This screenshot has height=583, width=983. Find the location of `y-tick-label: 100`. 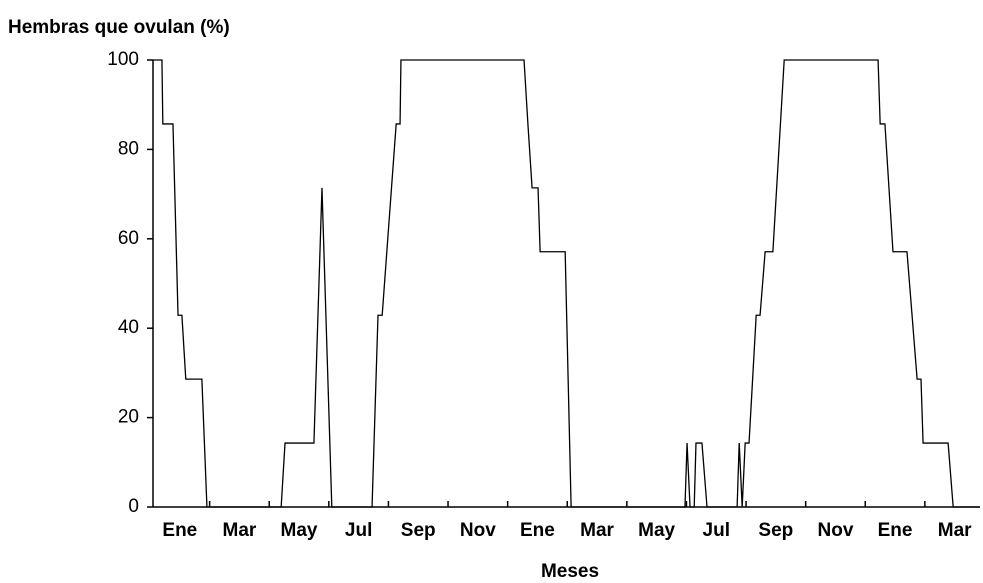

y-tick-label: 100 is located at coordinates (123, 59).